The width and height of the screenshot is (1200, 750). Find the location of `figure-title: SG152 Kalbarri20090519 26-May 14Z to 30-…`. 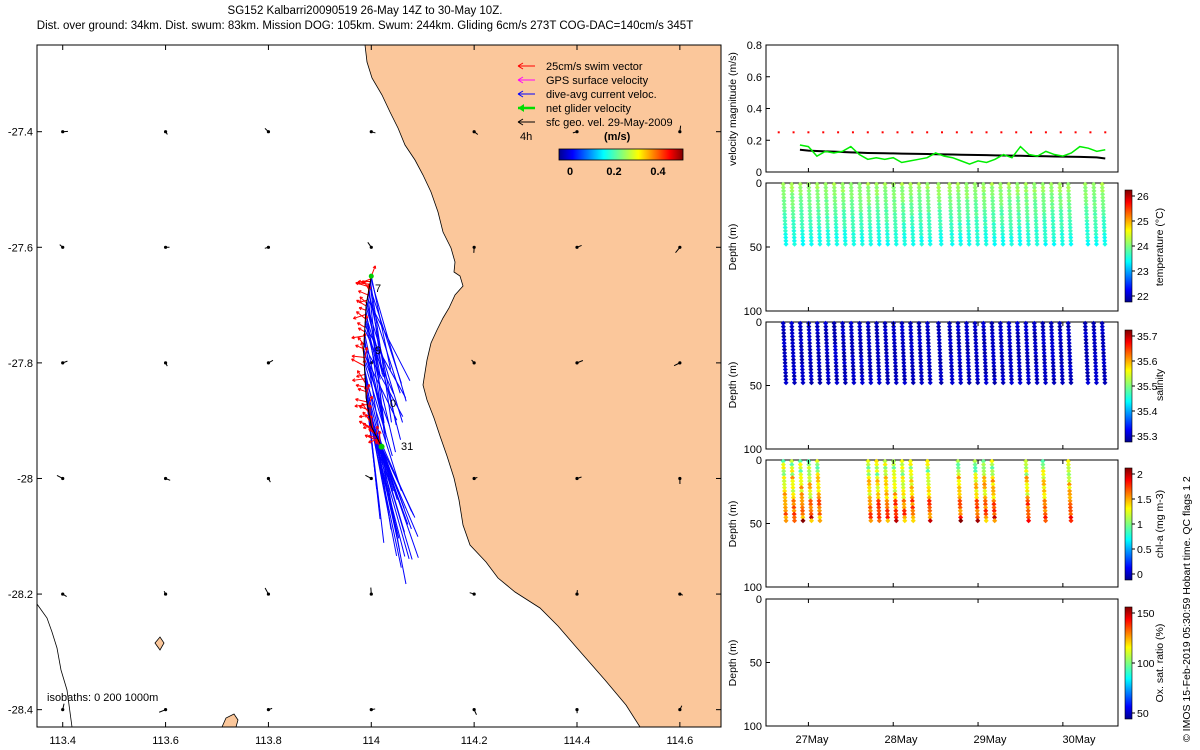

figure-title: SG152 Kalbarri20090519 26-May 14Z to 30-… is located at coordinates (365, 11).